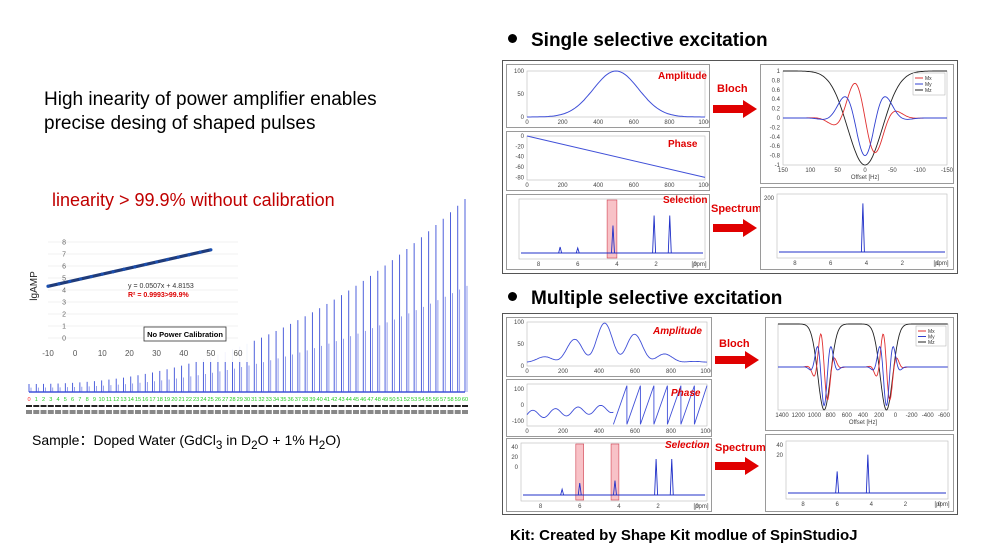 This screenshot has width=1000, height=559. Describe the element at coordinates (70, 281) in the screenshot. I see `inset-point` at that location.